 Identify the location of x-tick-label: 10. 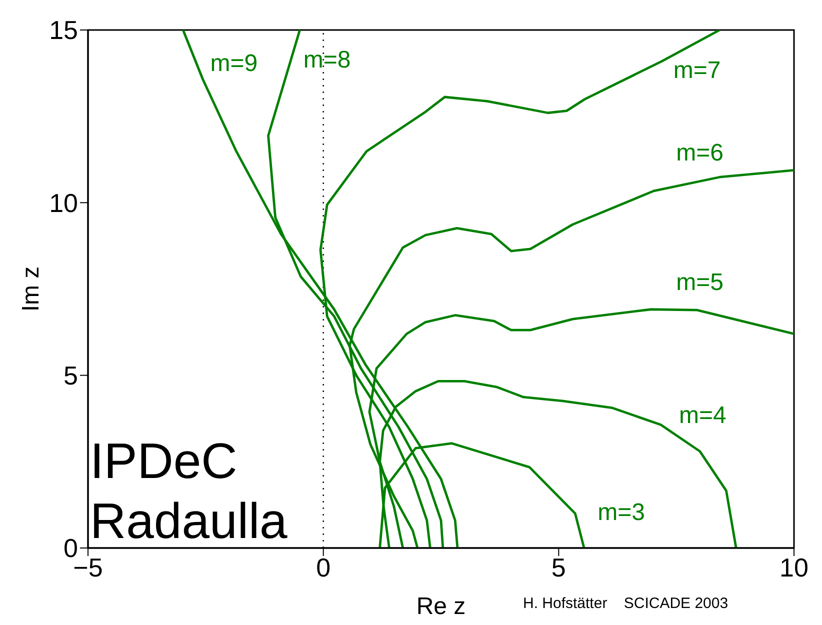
(794, 567).